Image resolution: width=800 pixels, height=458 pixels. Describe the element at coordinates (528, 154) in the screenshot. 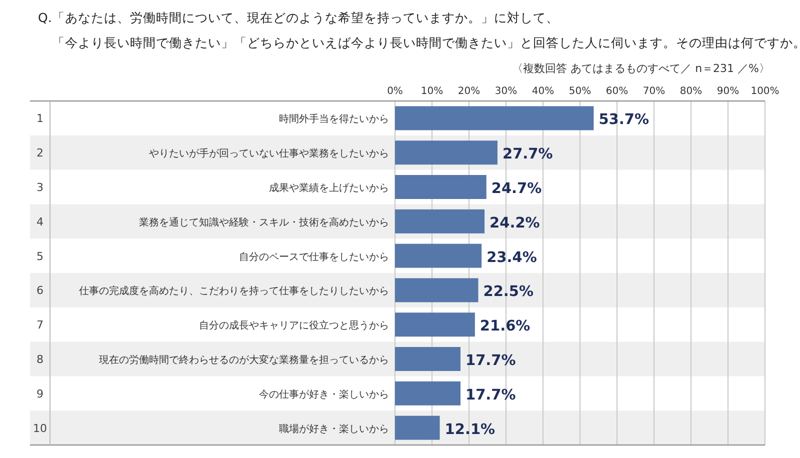

I see `data-label: 27.7%` at that location.